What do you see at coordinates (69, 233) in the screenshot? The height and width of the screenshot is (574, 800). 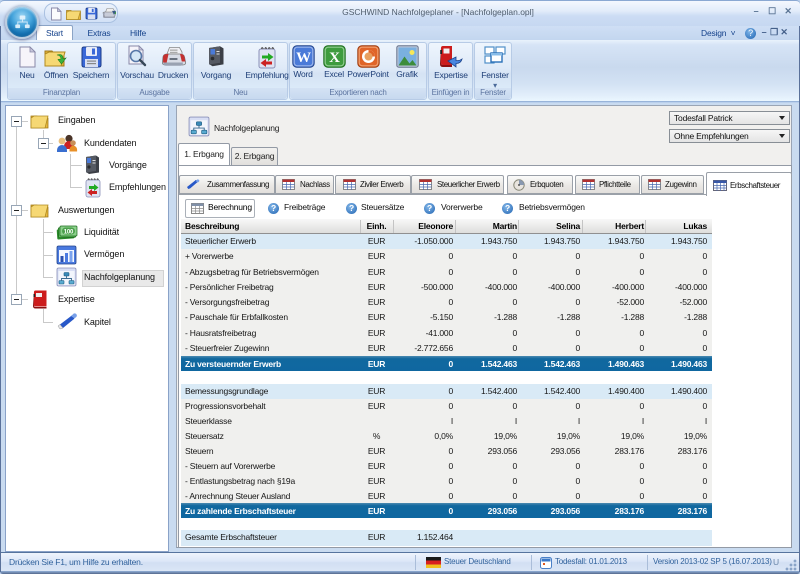 I see `svg-text: 100` at bounding box center [69, 233].